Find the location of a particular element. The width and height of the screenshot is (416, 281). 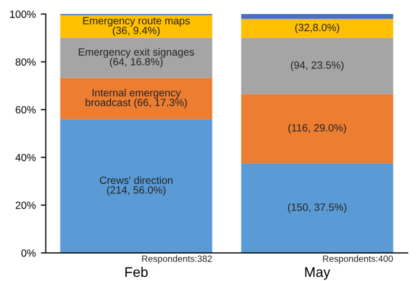

data-label: Emergency route maps (36, 9.4%) is located at coordinates (136, 26).